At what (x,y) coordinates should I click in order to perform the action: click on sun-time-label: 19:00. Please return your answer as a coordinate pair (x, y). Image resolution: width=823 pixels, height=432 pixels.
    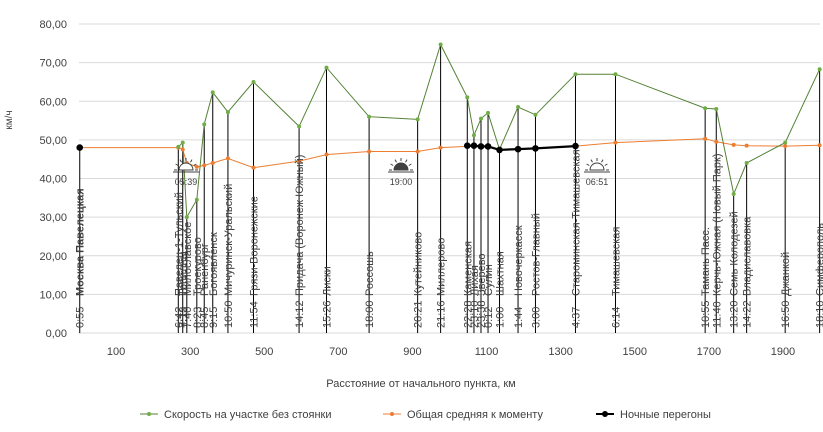
    Looking at the image, I should click on (401, 182).